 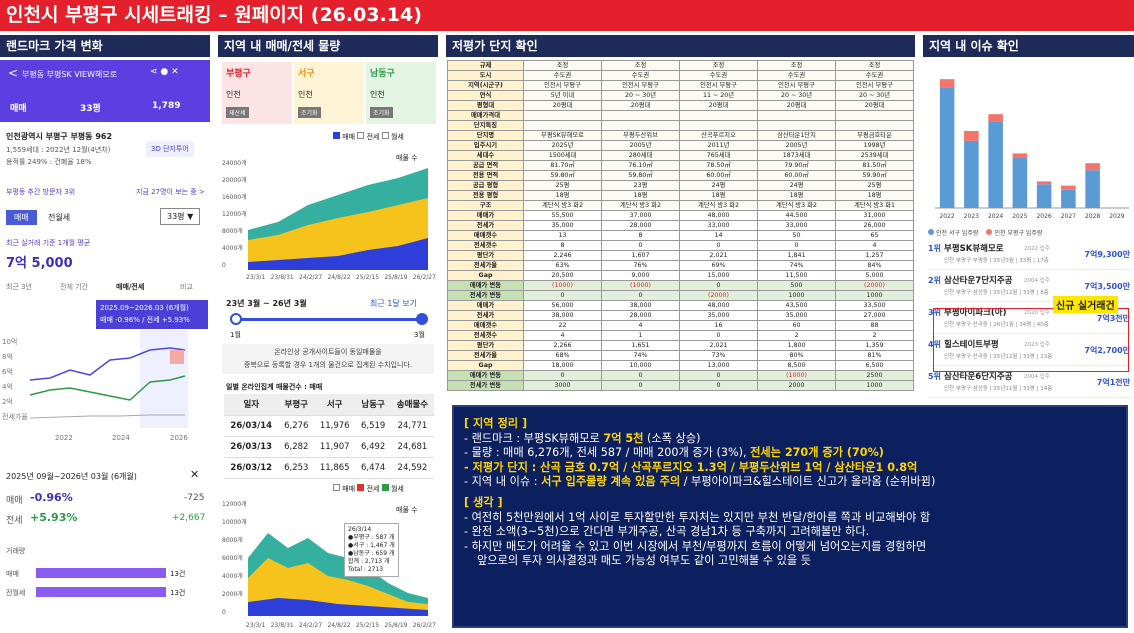 I want to click on tooltip-line: ●부평구 : 587 개, so click(x=371, y=537).